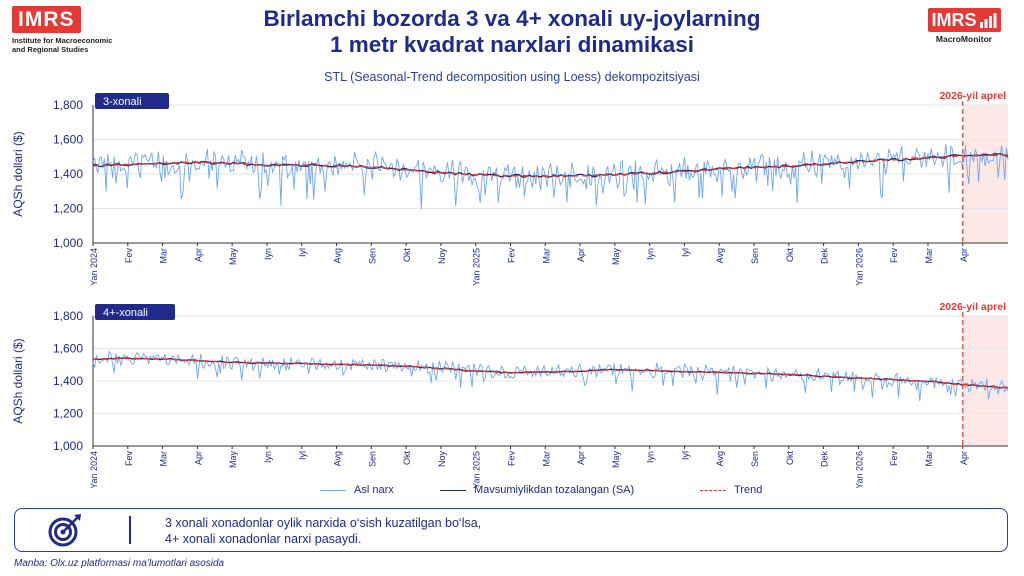  What do you see at coordinates (357, 490) in the screenshot?
I see `legend-item-raw: Asl narx` at bounding box center [357, 490].